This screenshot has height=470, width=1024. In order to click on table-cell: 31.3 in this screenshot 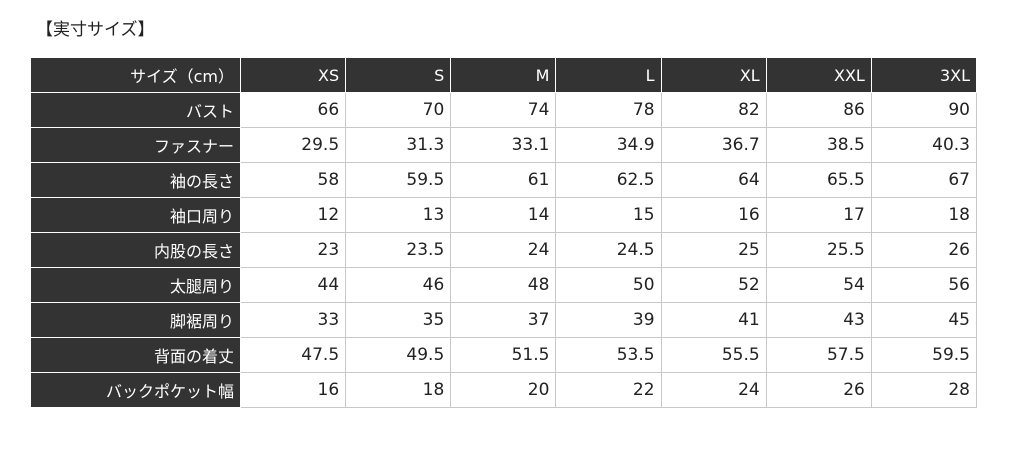, I will do `click(398, 145)`.